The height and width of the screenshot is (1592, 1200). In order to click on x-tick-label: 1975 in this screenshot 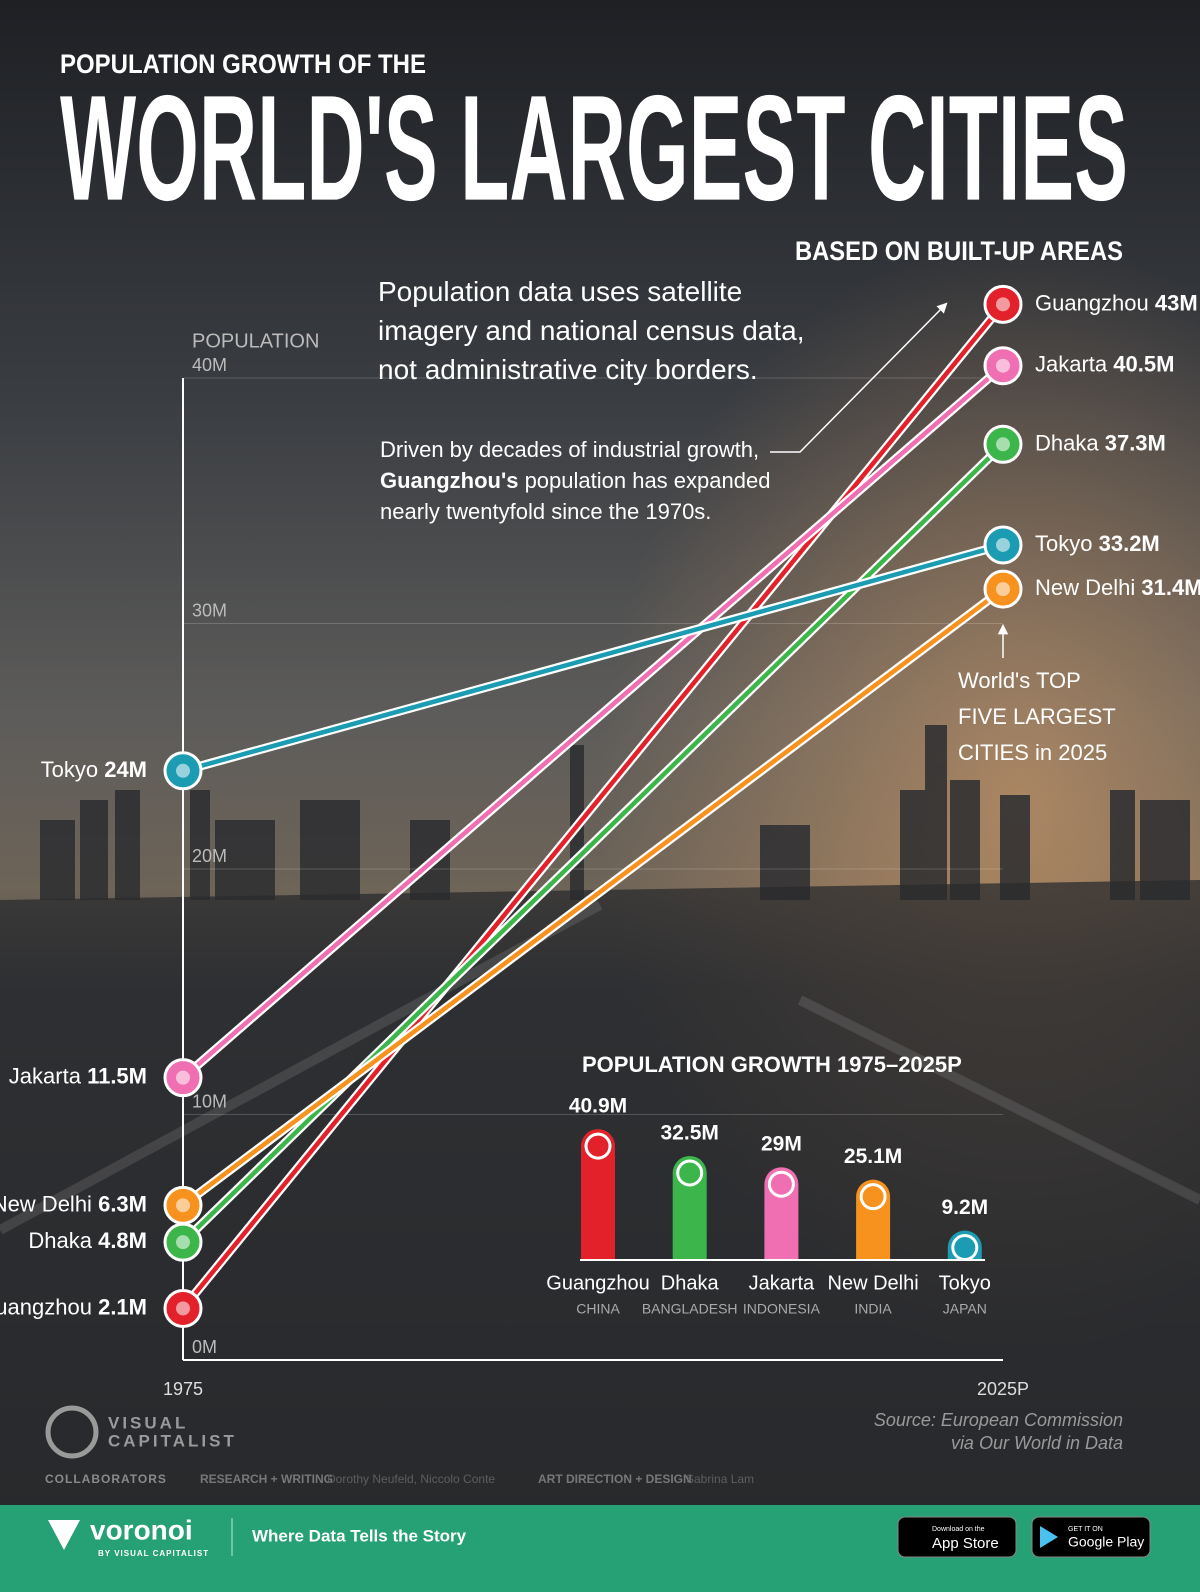, I will do `click(183, 1389)`.